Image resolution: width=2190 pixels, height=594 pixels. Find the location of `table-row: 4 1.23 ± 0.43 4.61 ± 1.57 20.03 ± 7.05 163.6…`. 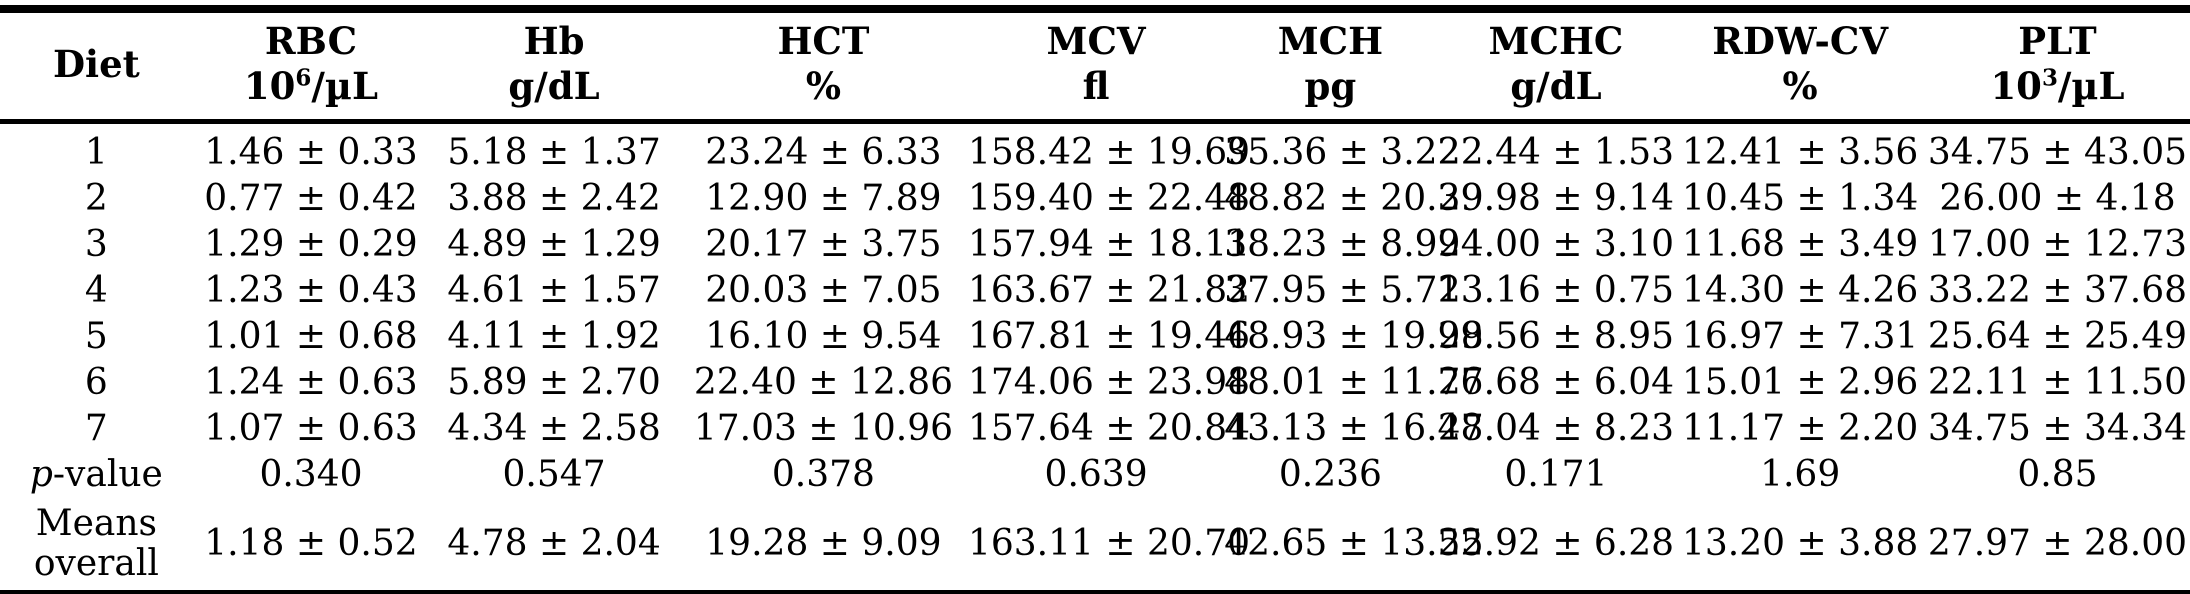

table-row: 4 1.23 ± 0.43 4.61 ± 1.57 20.03 ± 7.05 163.6… is located at coordinates (1095, 291).